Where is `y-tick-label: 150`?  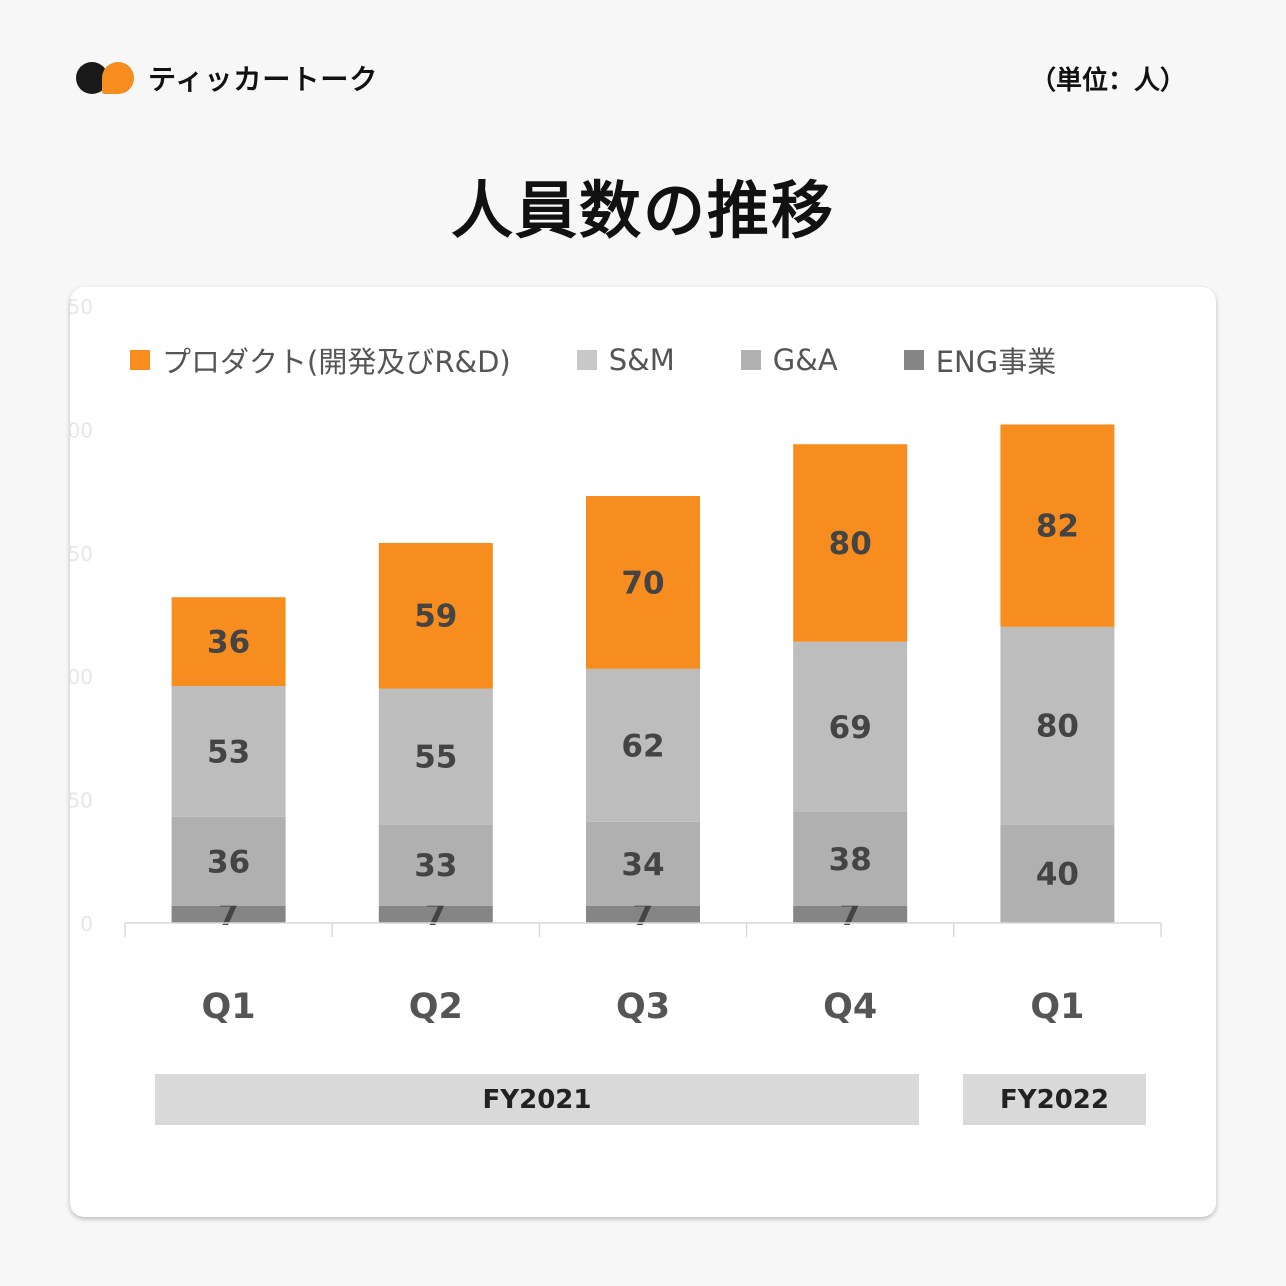 y-tick-label: 150 is located at coordinates (81, 554).